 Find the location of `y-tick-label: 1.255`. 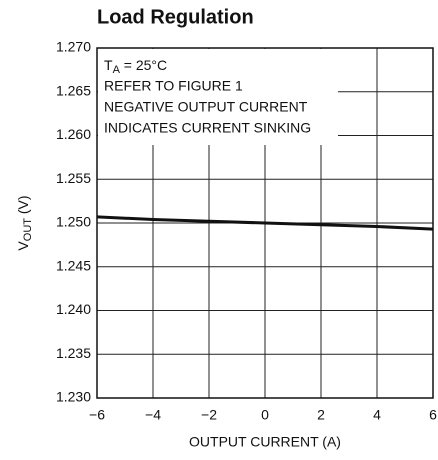

y-tick-label: 1.255 is located at coordinates (73, 178).